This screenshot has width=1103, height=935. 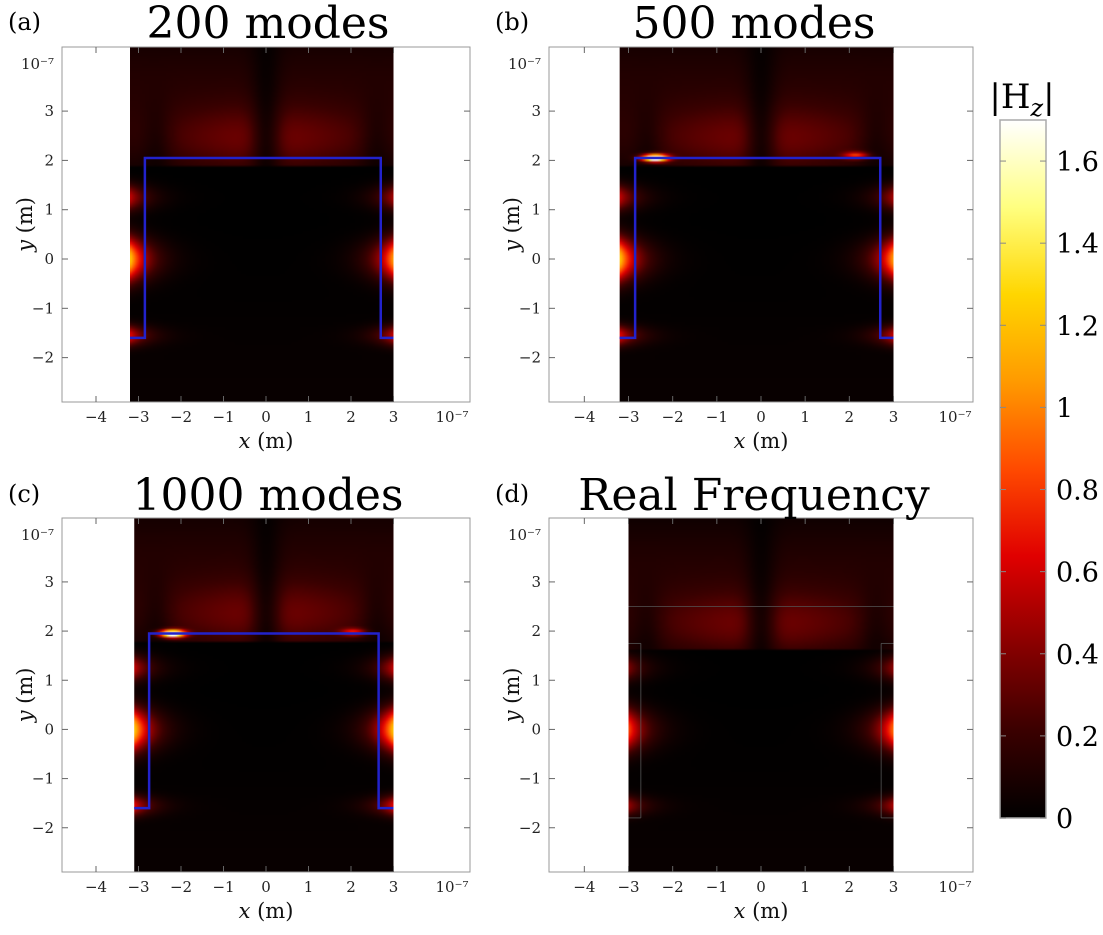 I want to click on panel-title: 1000 modes, so click(x=268, y=495).